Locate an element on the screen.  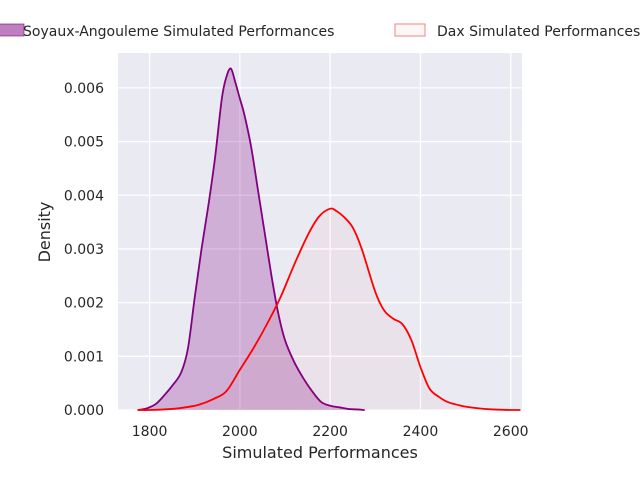
x-tick-label: 2400 is located at coordinates (421, 432).